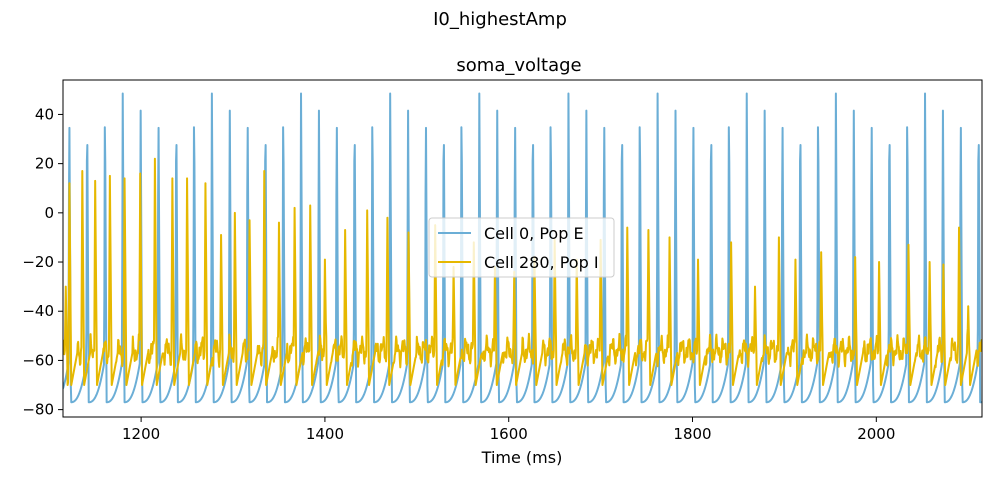 This screenshot has width=1000, height=500. I want to click on y-axis: −80 −60 −40 −20 0 20 40, so click(42, 262).